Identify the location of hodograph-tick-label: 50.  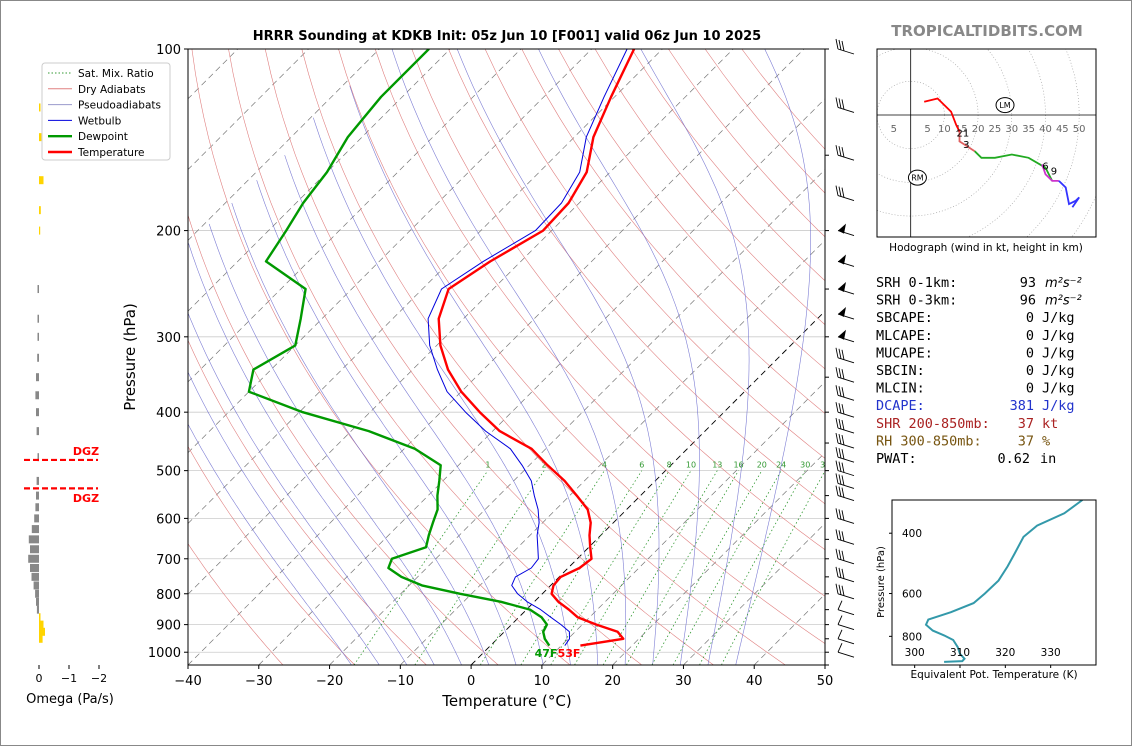
(1079, 129).